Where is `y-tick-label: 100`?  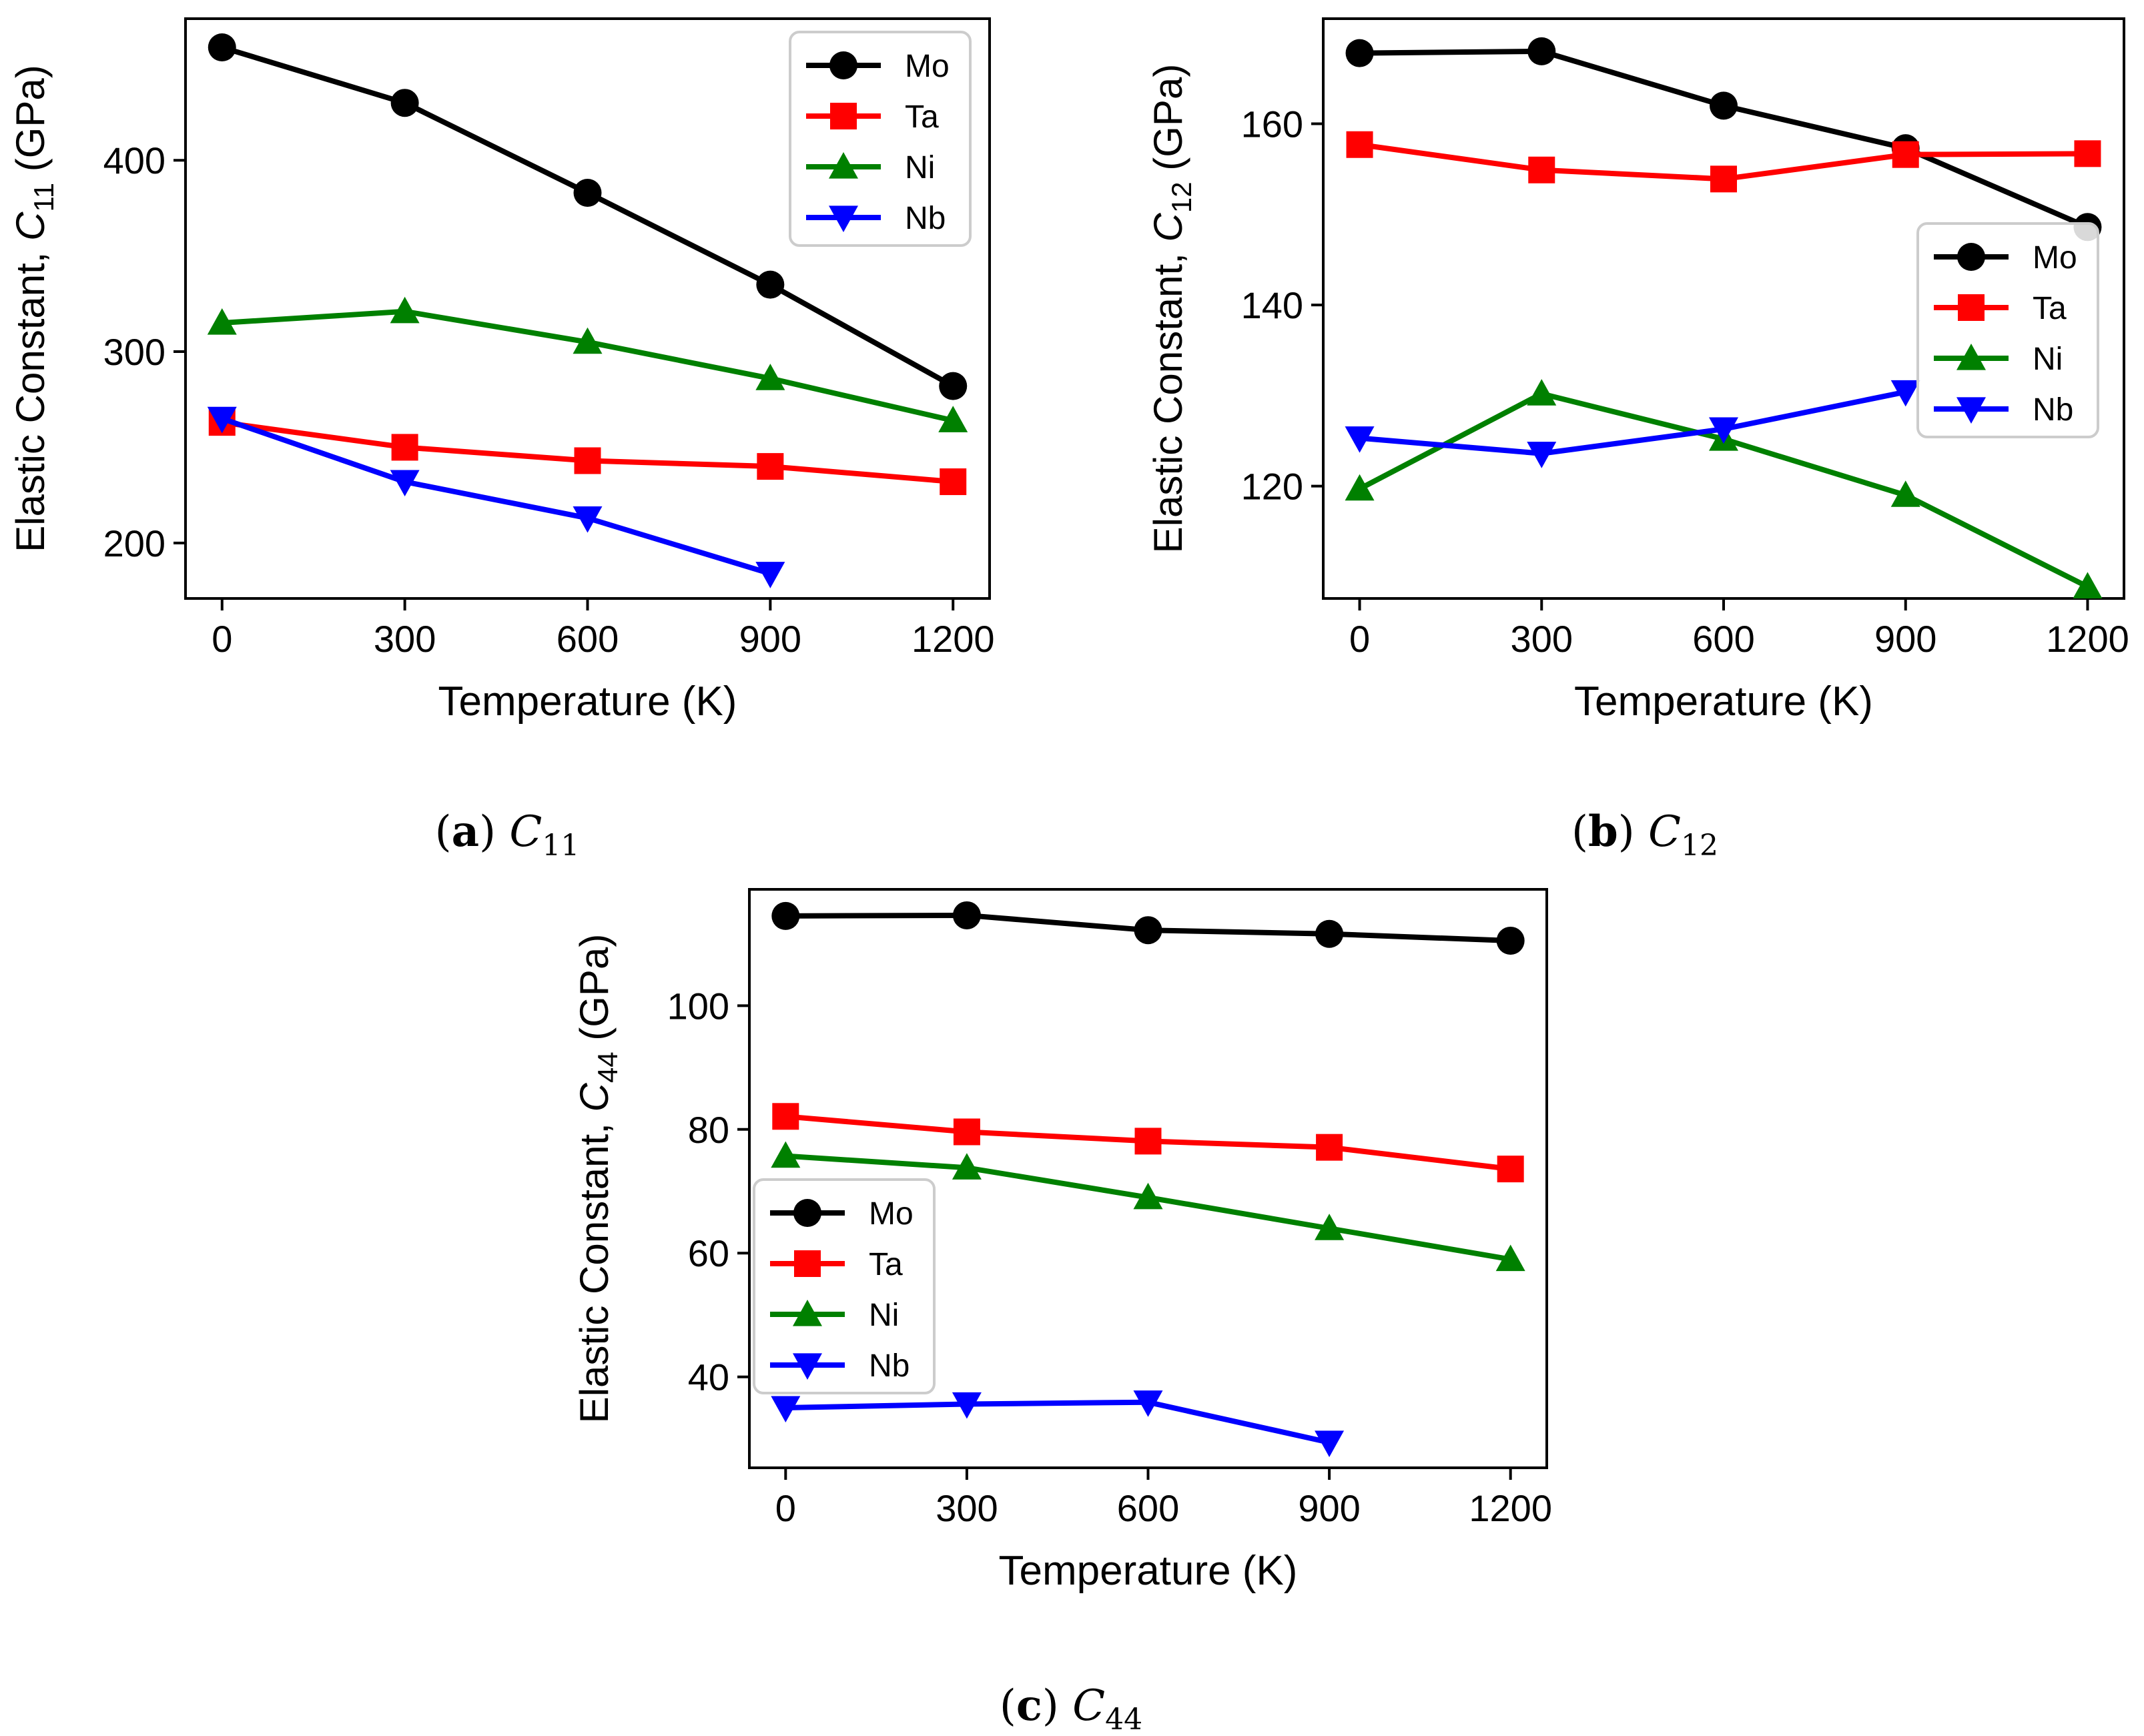 y-tick-label: 100 is located at coordinates (698, 1006).